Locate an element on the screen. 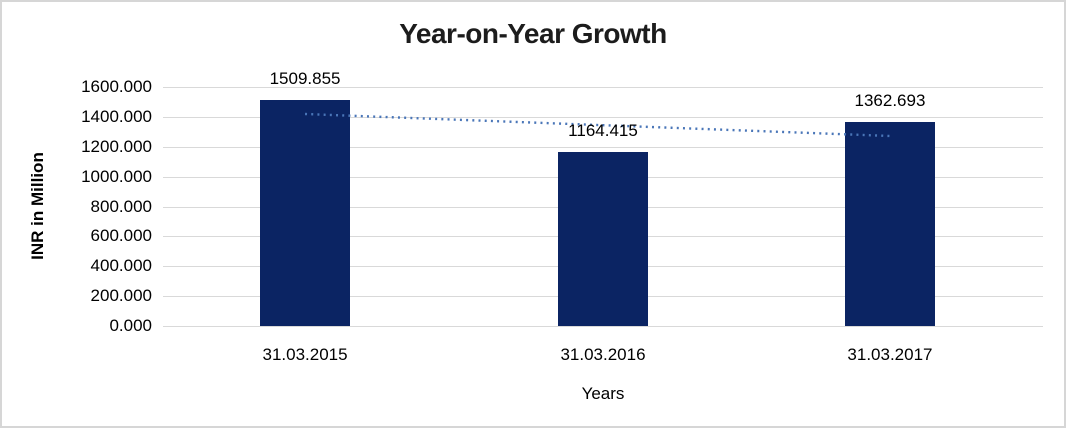 The width and height of the screenshot is (1066, 428). y-axis-tick-label: 1000.000 is located at coordinates (116, 176).